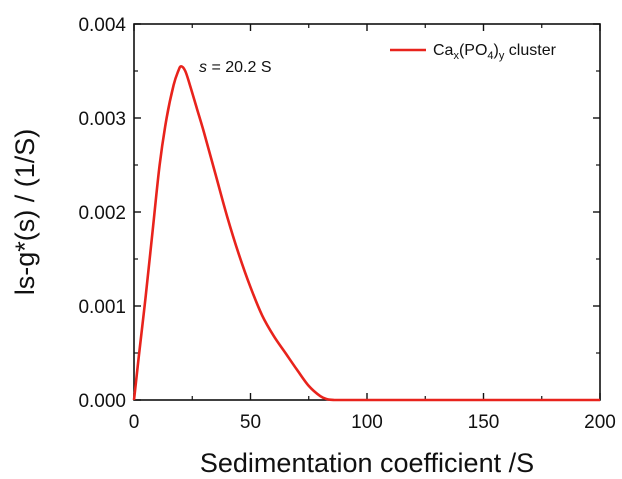 This screenshot has width=622, height=479. Describe the element at coordinates (250, 422) in the screenshot. I see `x-tick-label: 50` at that location.